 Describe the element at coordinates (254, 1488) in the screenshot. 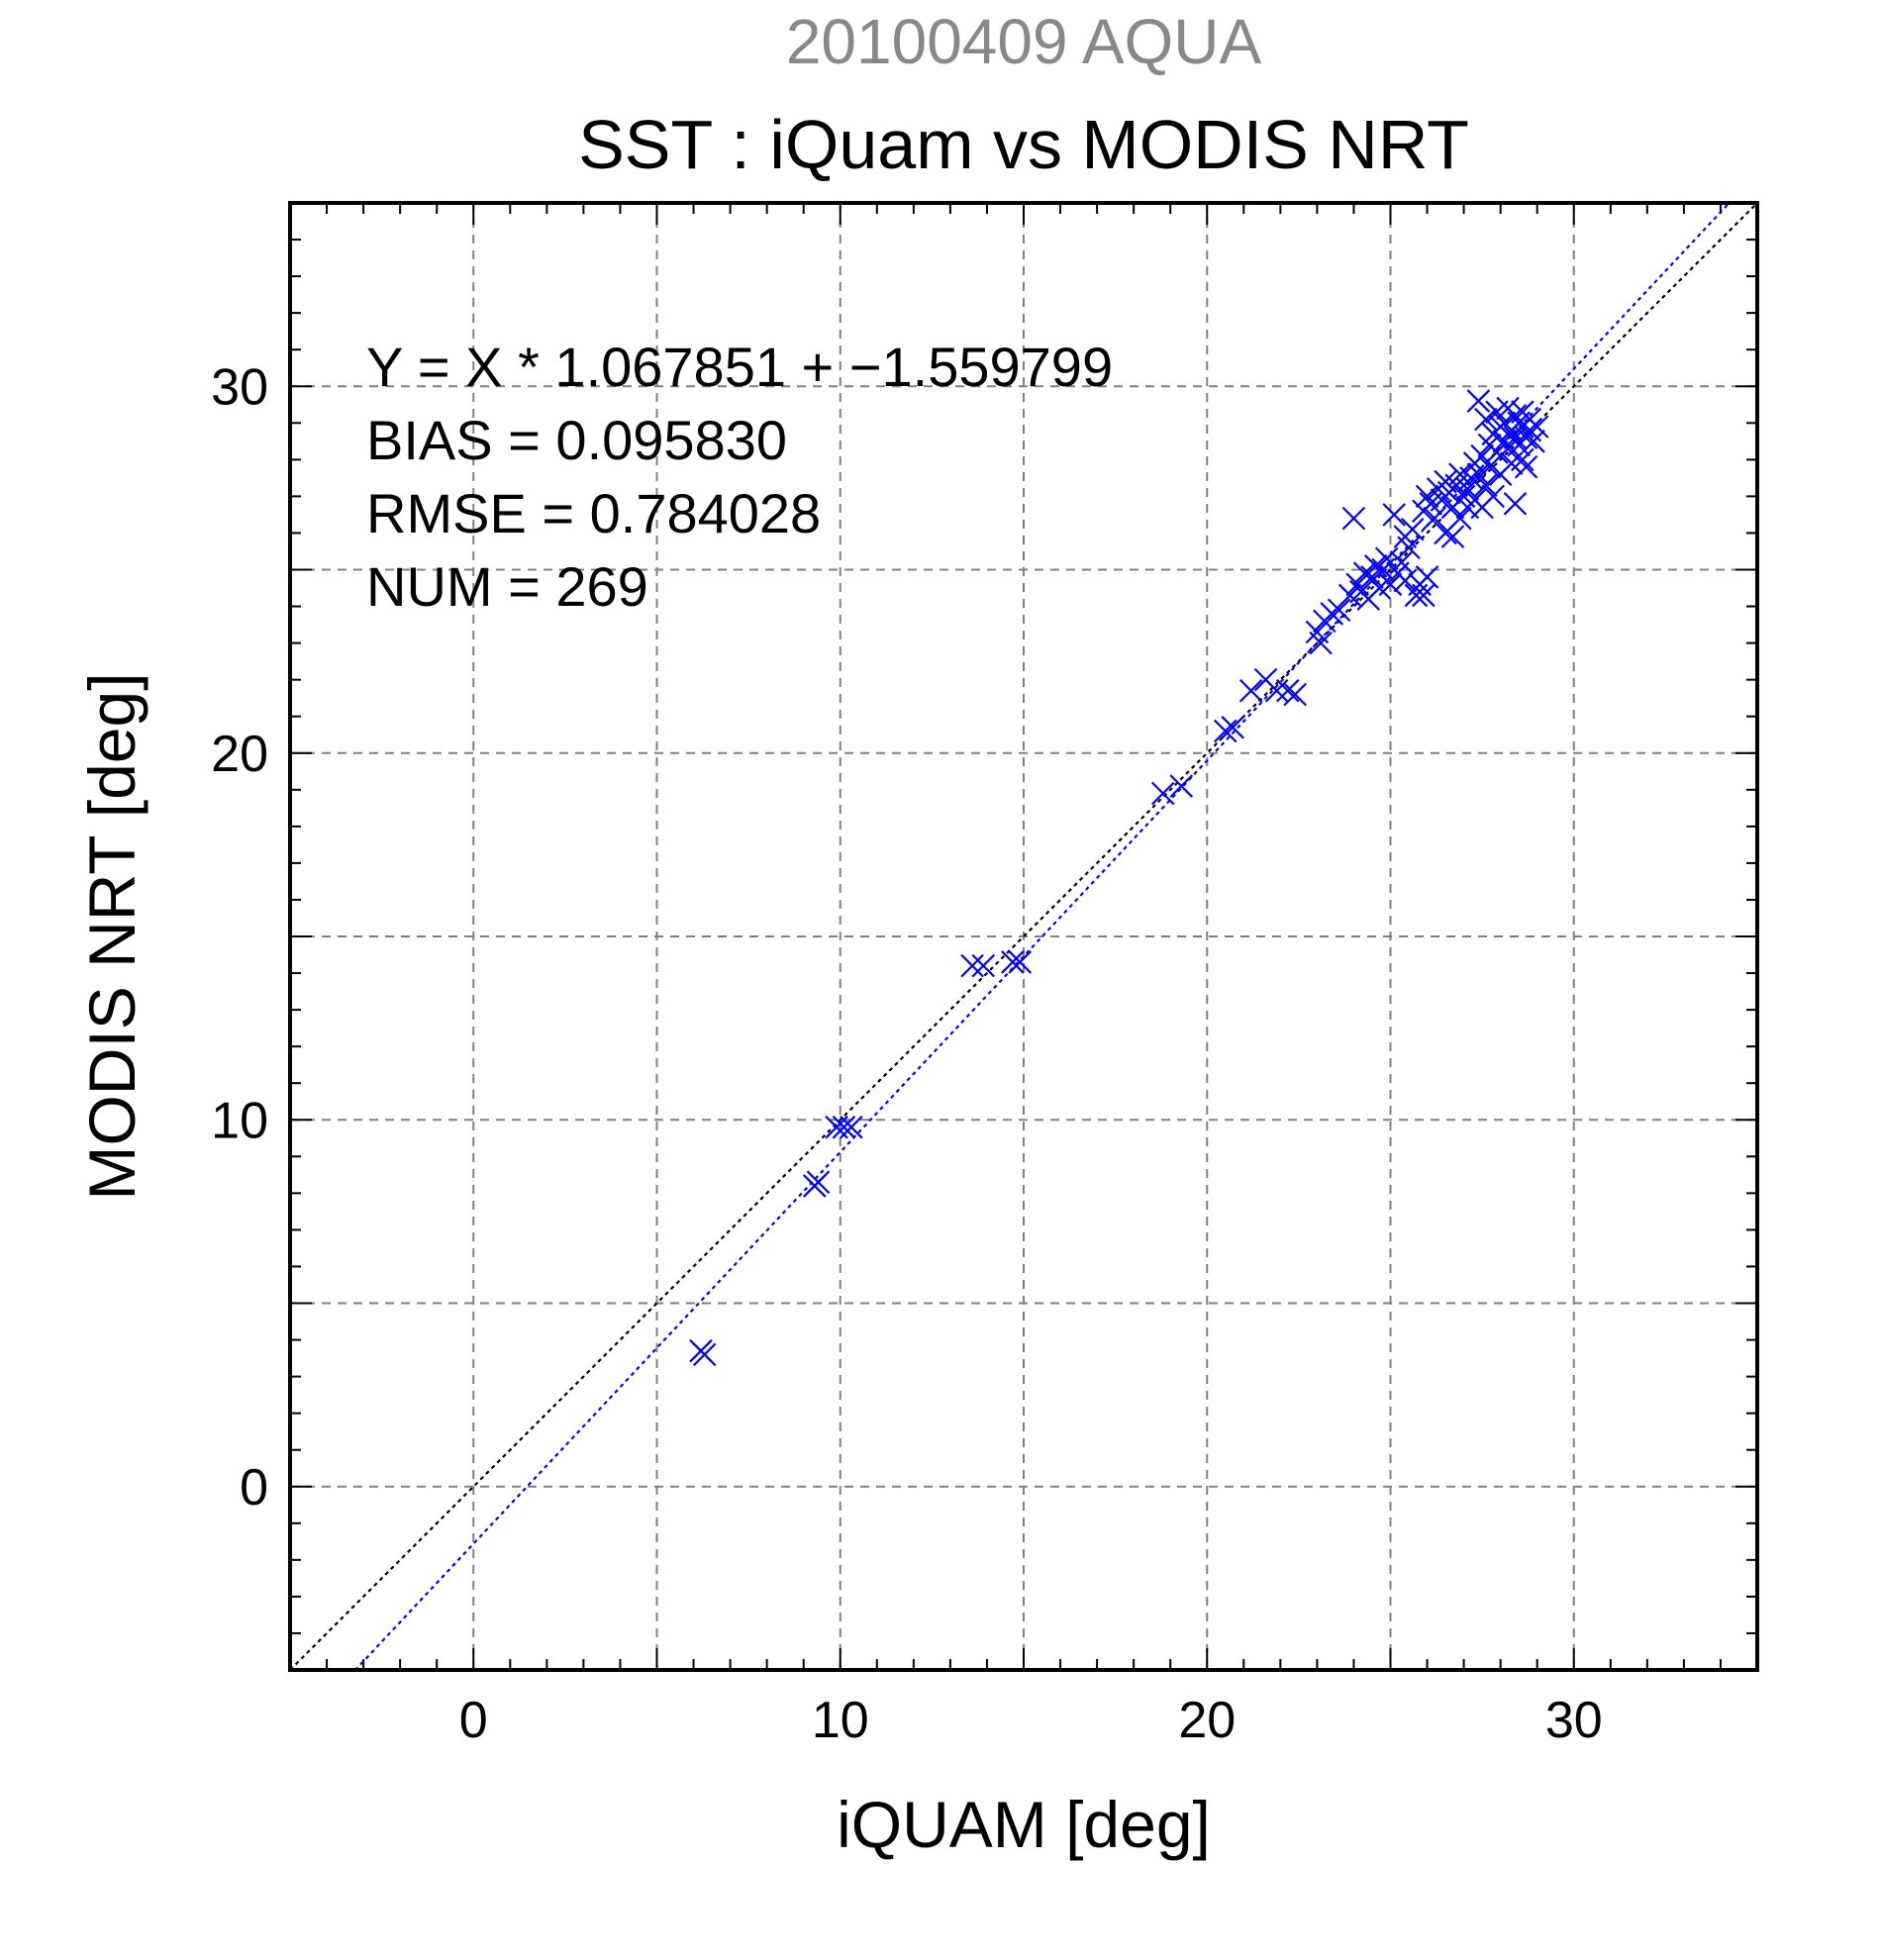

I see `y-tick-label: 0` at that location.